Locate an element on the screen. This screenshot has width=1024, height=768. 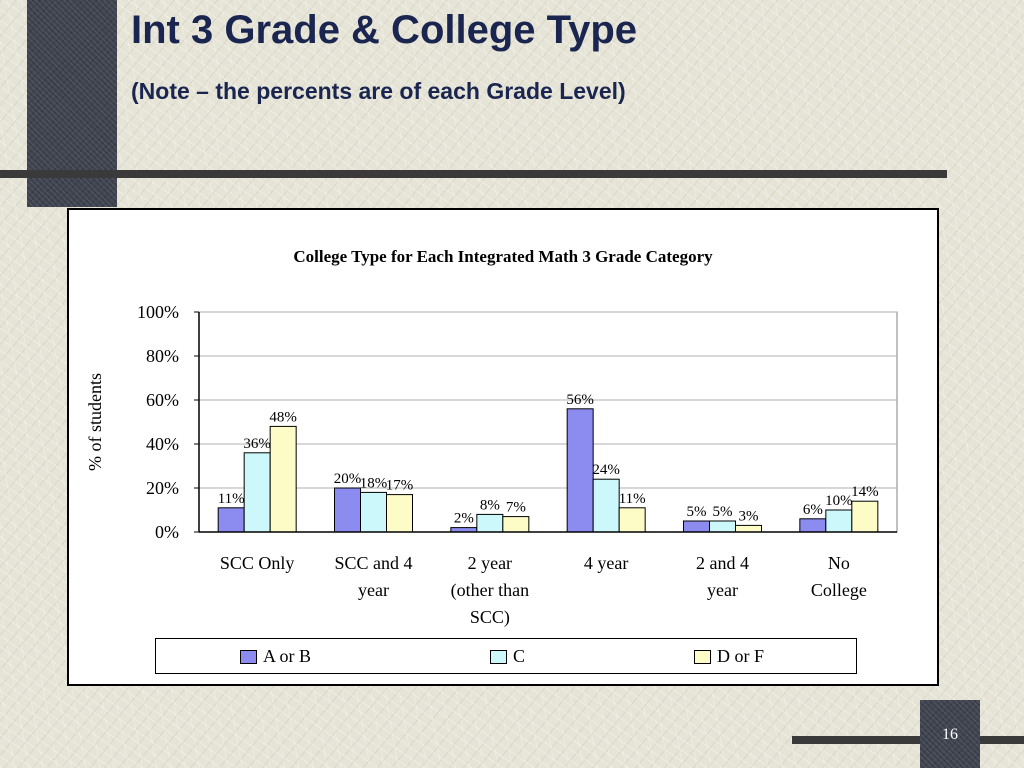
top-divider is located at coordinates (473, 174).